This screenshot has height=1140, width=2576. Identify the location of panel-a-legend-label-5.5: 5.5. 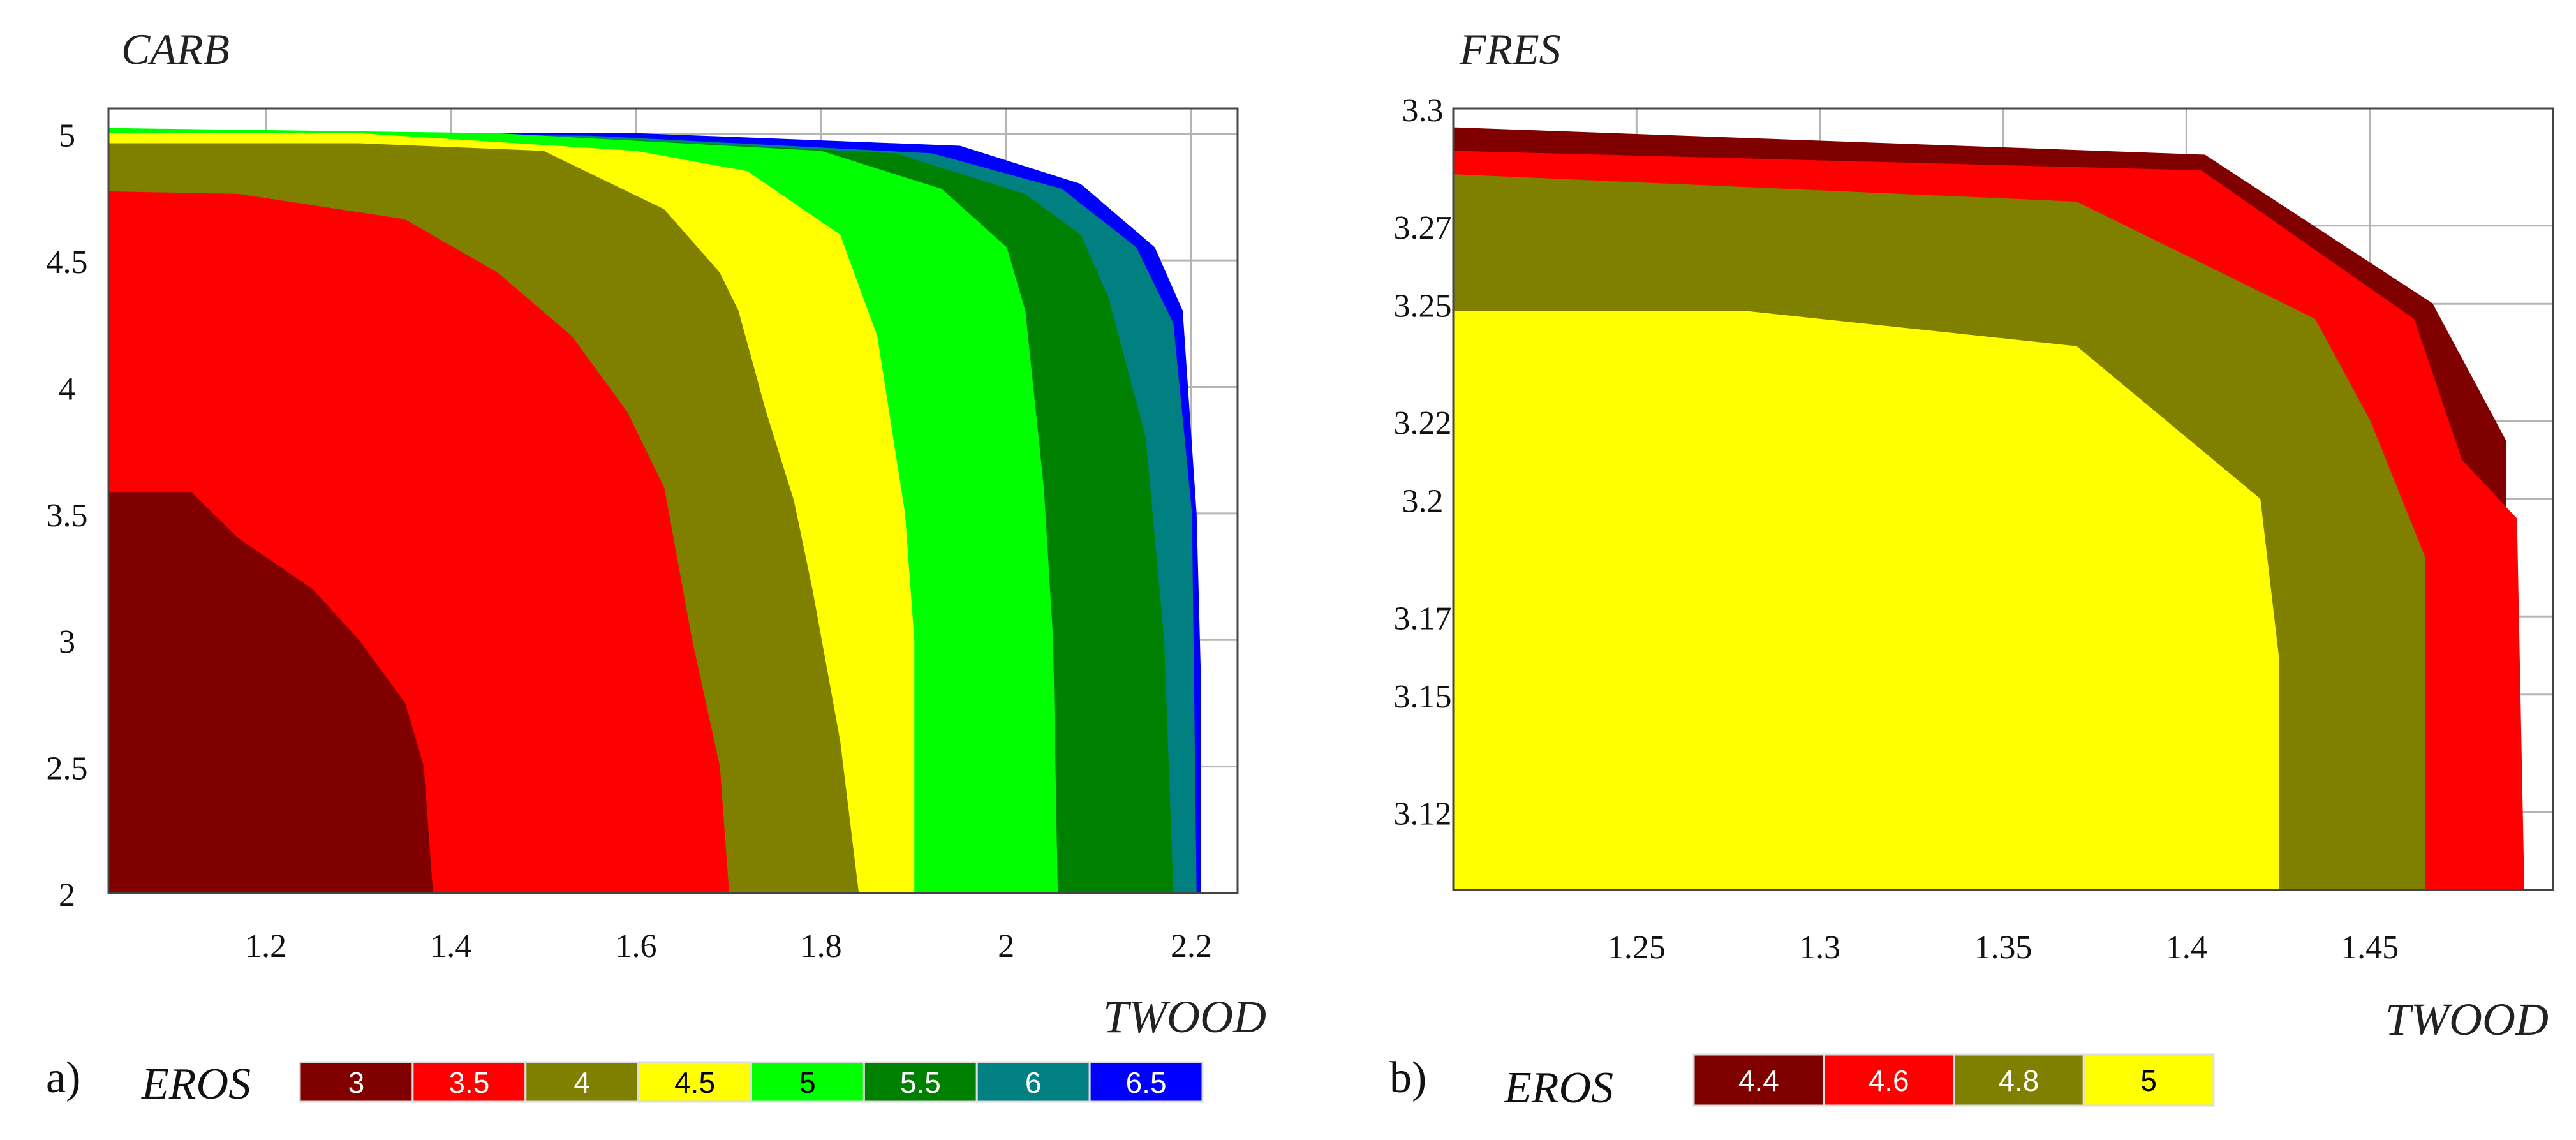
(920, 1083).